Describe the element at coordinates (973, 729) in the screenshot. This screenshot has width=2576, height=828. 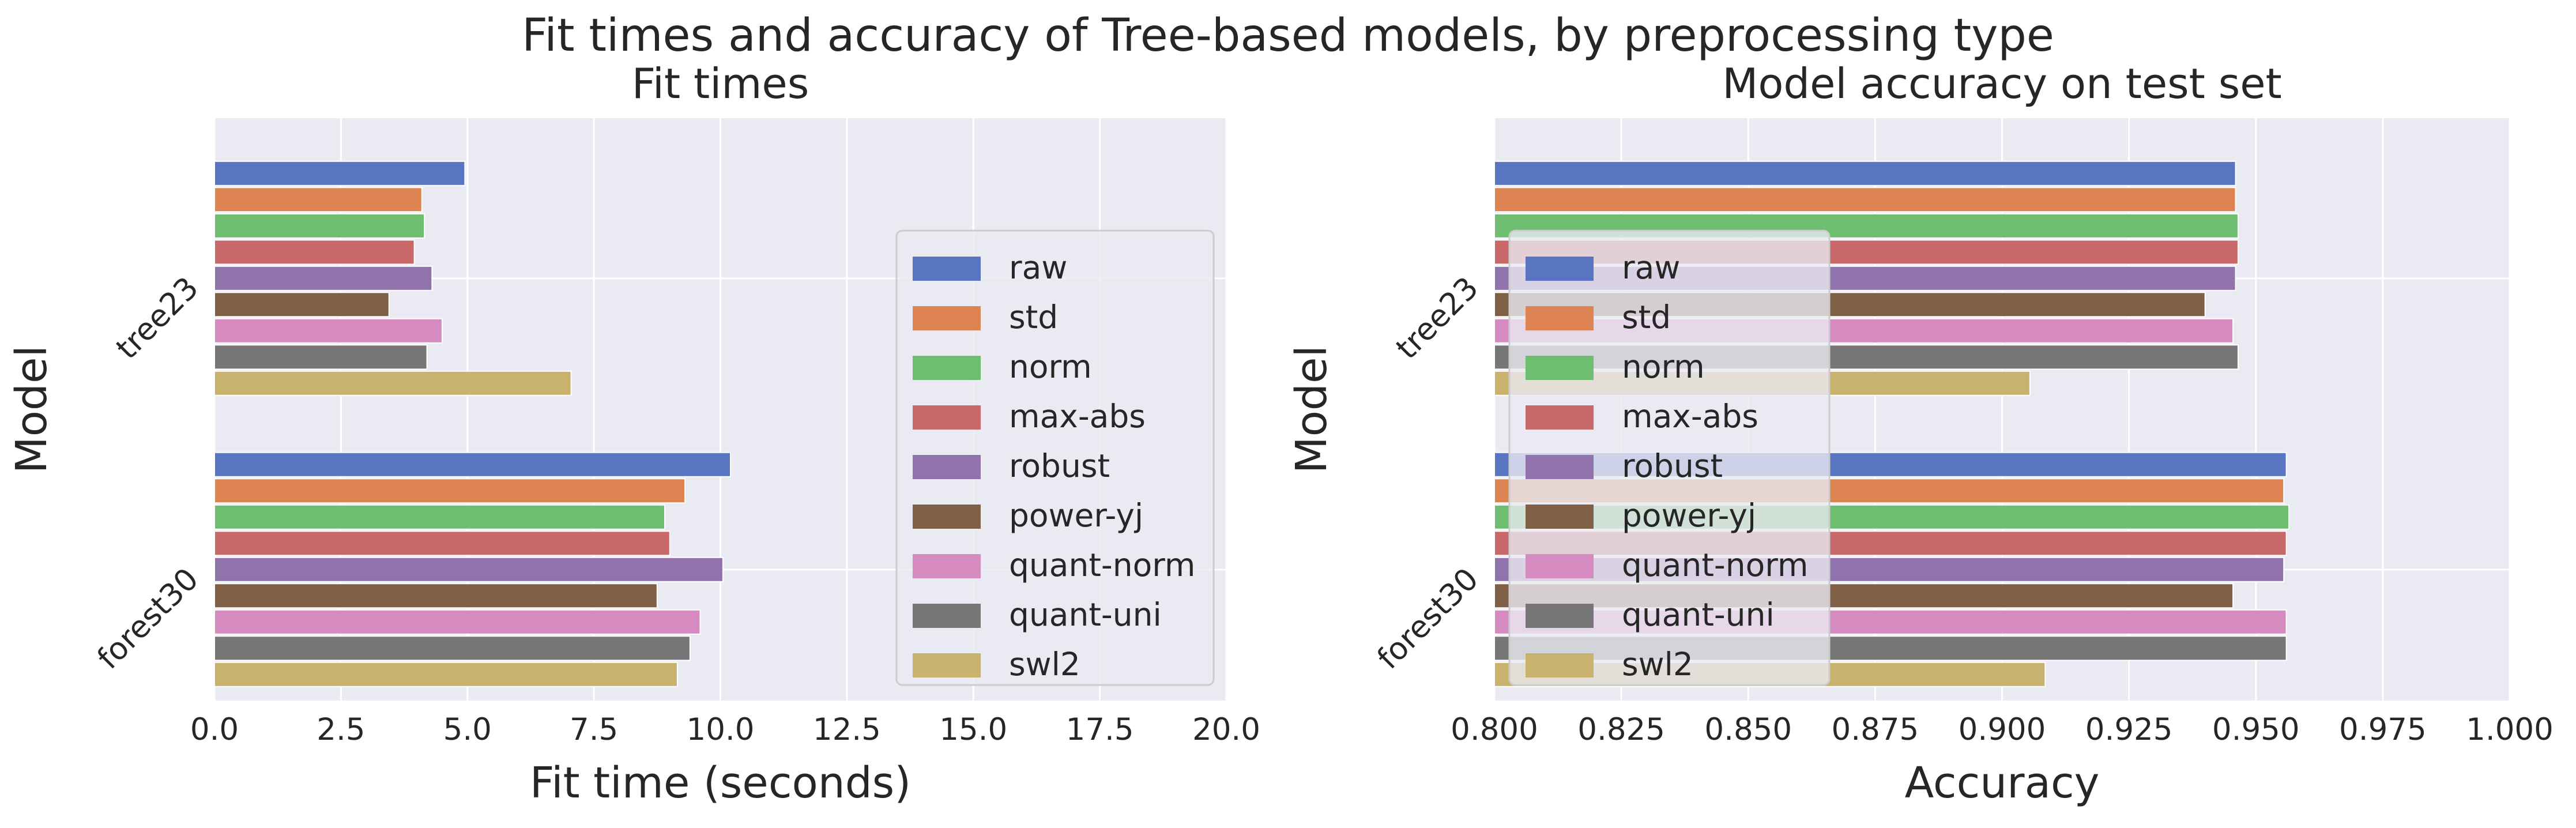
I see `x-tick-label: 15.0` at that location.